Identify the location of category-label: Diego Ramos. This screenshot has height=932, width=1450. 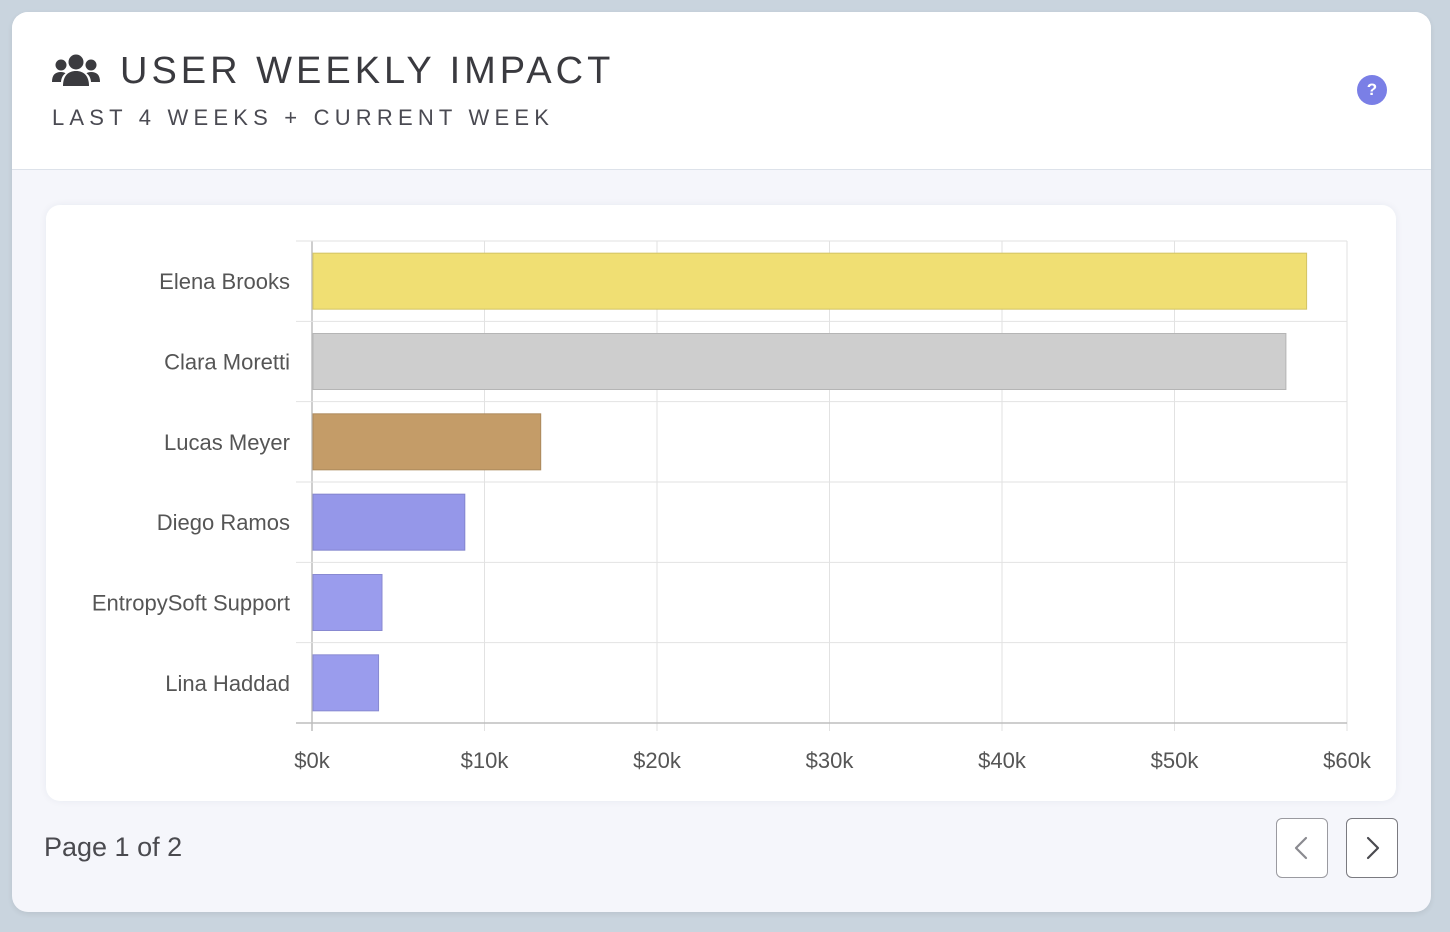
(223, 522).